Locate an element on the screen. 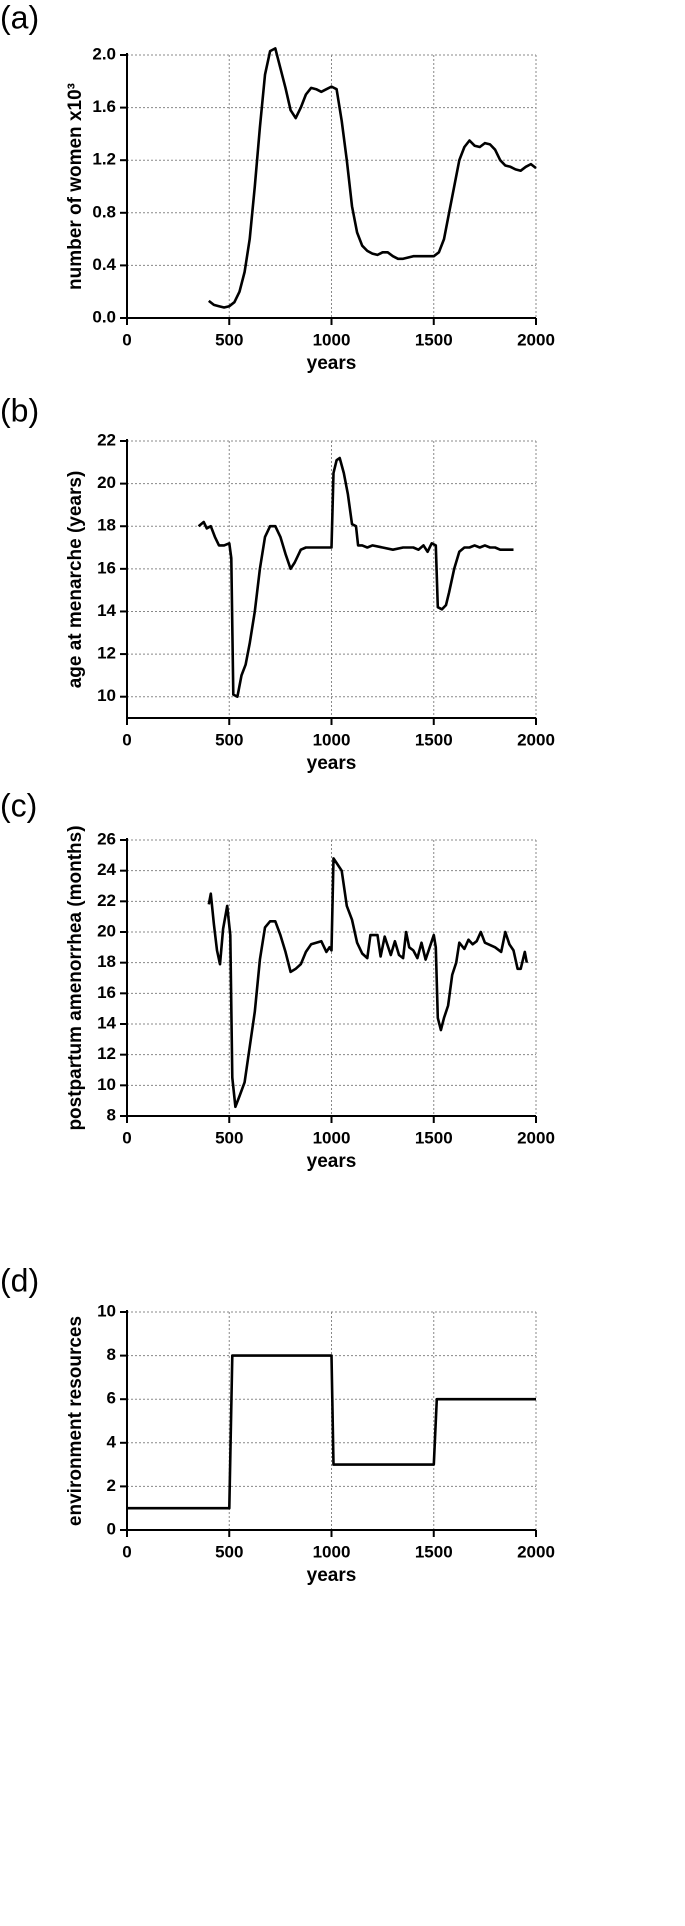  y-tick-label: 6 is located at coordinates (111, 1398).